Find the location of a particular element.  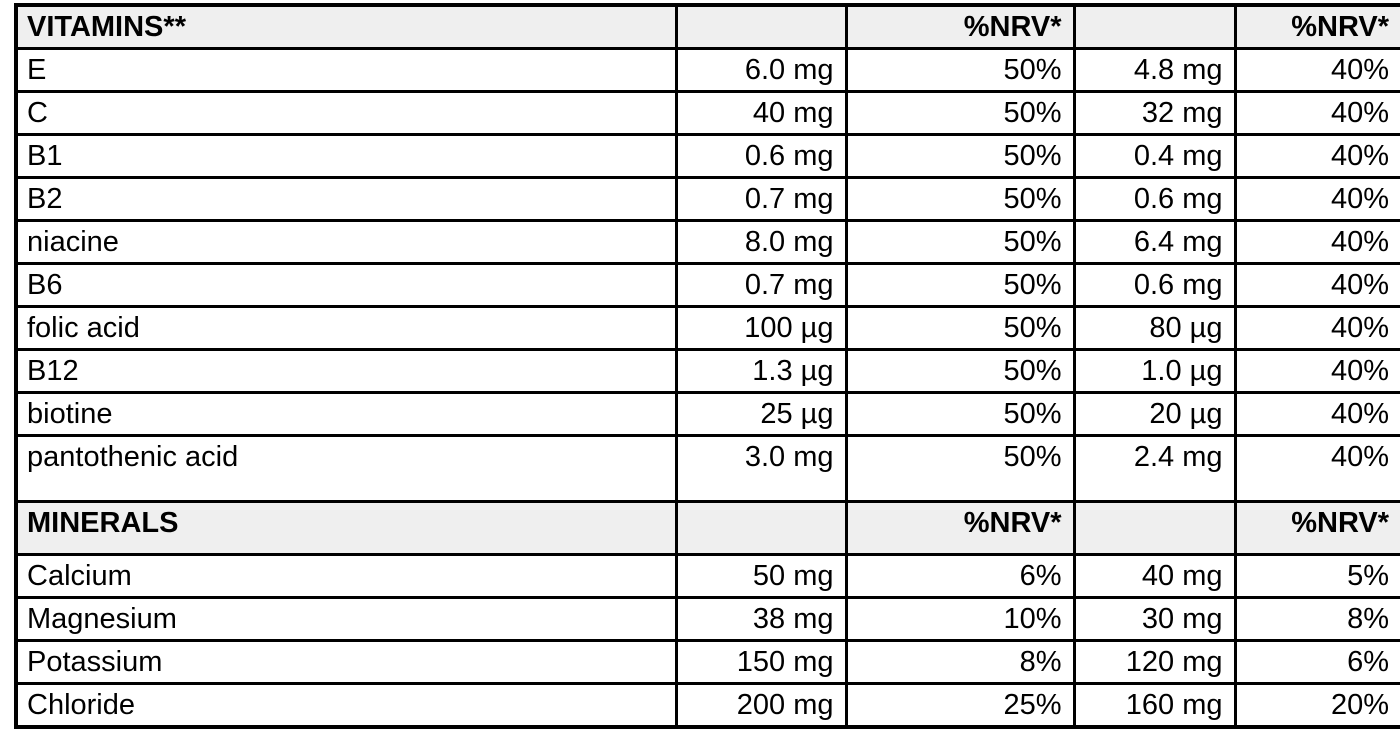

vitamins-header-nrv2-label: %NRV* is located at coordinates (1316, 26).